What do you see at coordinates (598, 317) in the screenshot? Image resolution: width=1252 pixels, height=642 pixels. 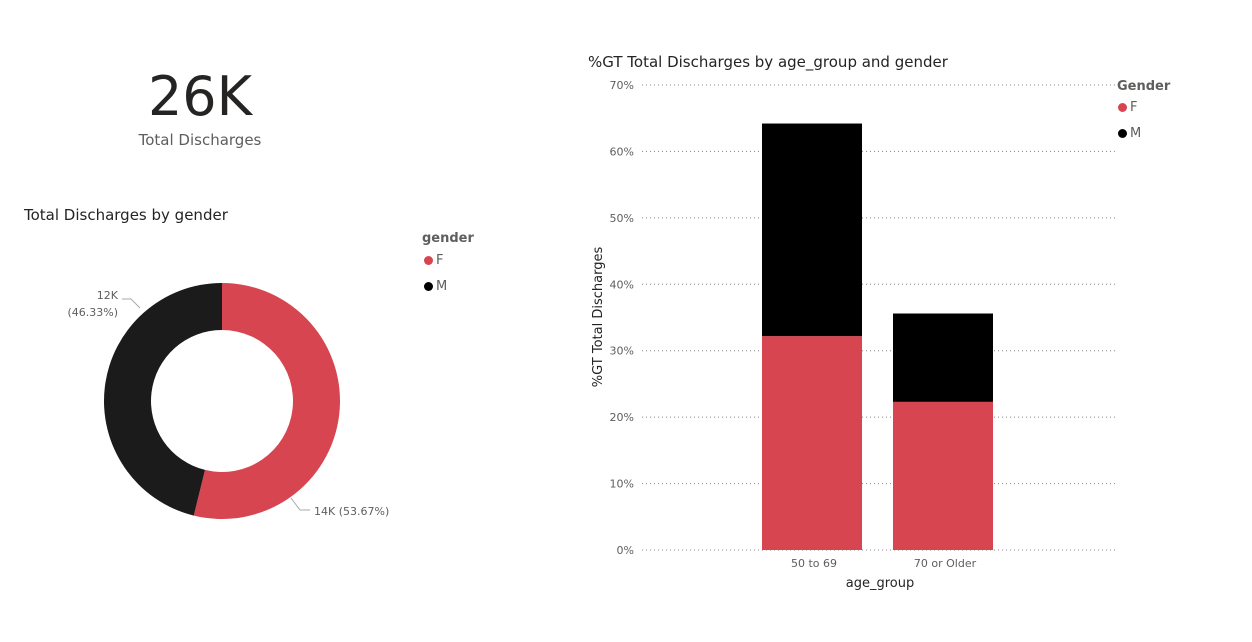 I see `bar-y-axis-title: %GT Total Discharges` at bounding box center [598, 317].